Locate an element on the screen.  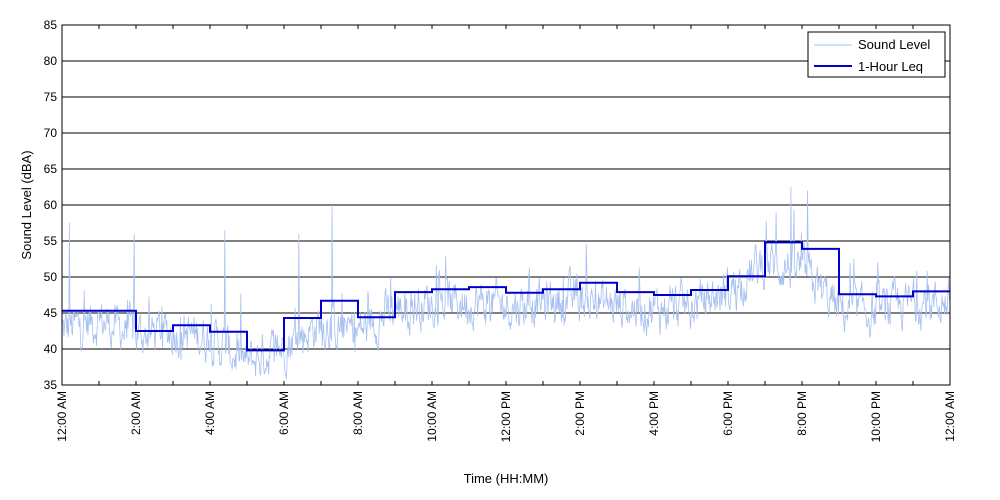
x-tick-label: 4:00 AM is located at coordinates (210, 413).